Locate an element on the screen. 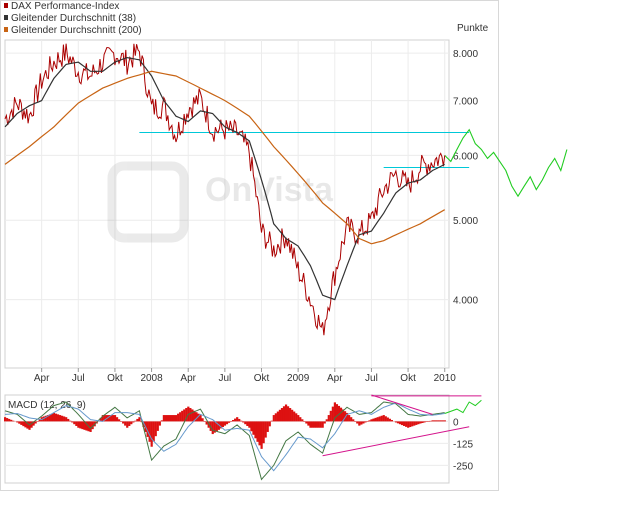 Image resolution: width=640 pixels, height=505 pixels. main-y-unit-label: Punkte is located at coordinates (473, 28).